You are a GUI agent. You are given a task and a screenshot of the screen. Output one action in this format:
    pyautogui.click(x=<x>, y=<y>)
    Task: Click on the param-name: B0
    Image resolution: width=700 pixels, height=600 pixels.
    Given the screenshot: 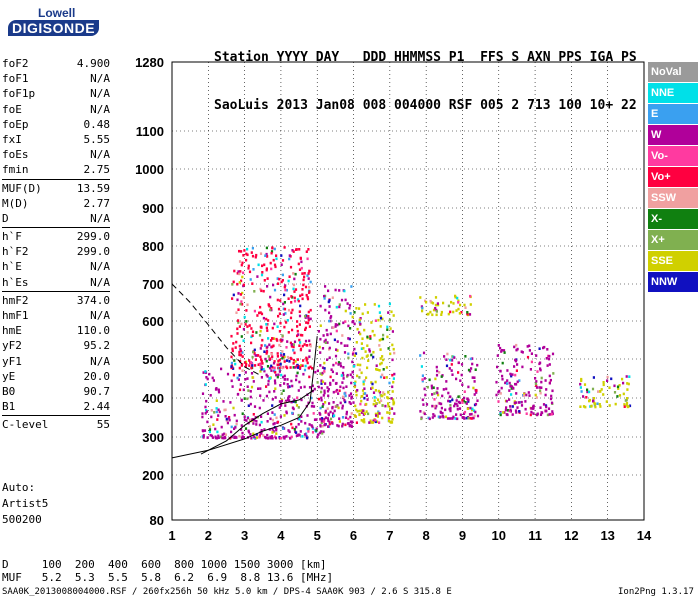 What is the action you would take?
    pyautogui.click(x=9, y=391)
    